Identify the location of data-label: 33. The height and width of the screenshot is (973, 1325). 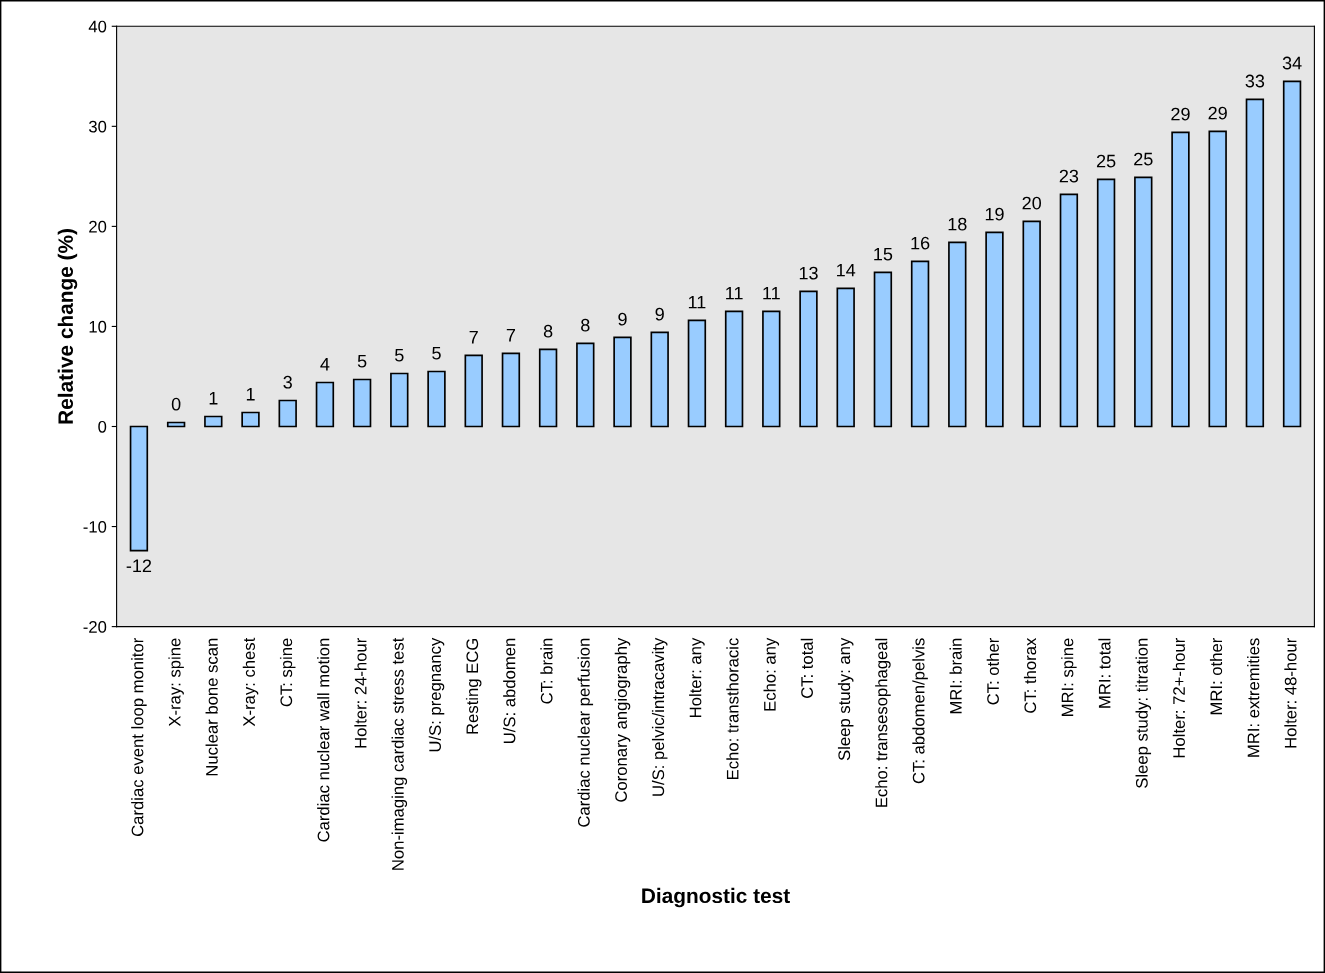
(1255, 81).